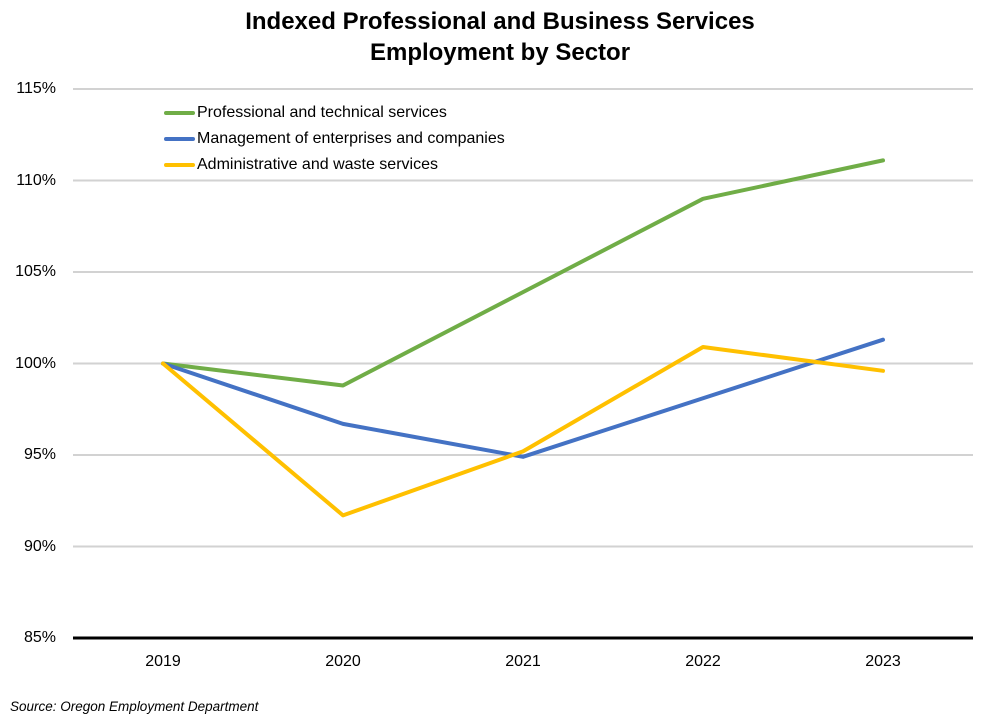 This screenshot has width=1000, height=727. What do you see at coordinates (179, 139) in the screenshot?
I see `legend-swatch-blue` at bounding box center [179, 139].